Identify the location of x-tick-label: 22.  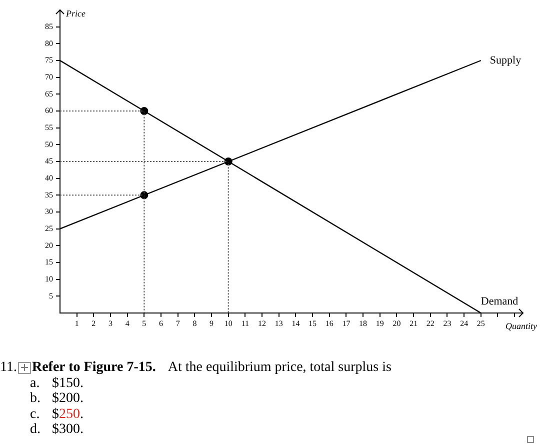
(430, 323).